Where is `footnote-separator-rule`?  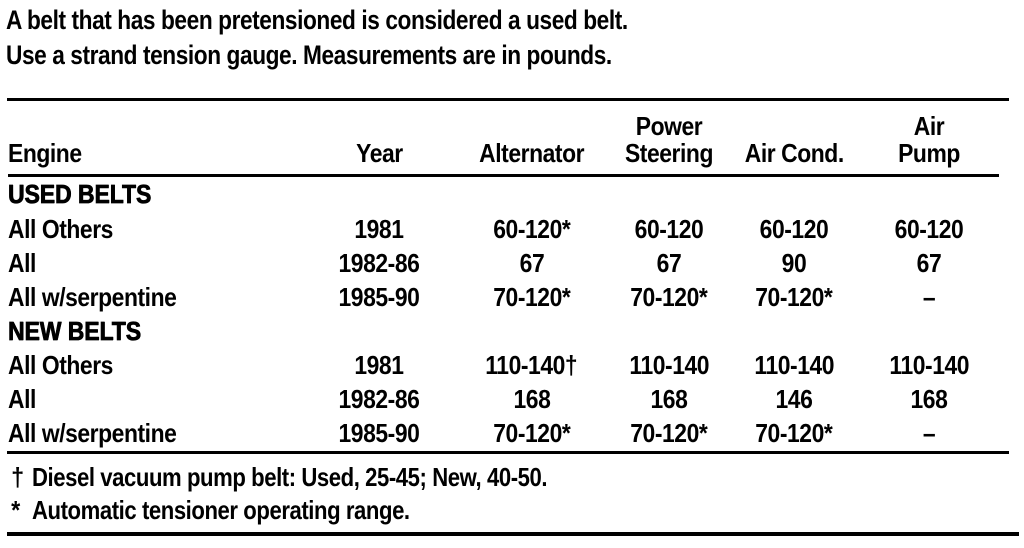 footnote-separator-rule is located at coordinates (508, 452).